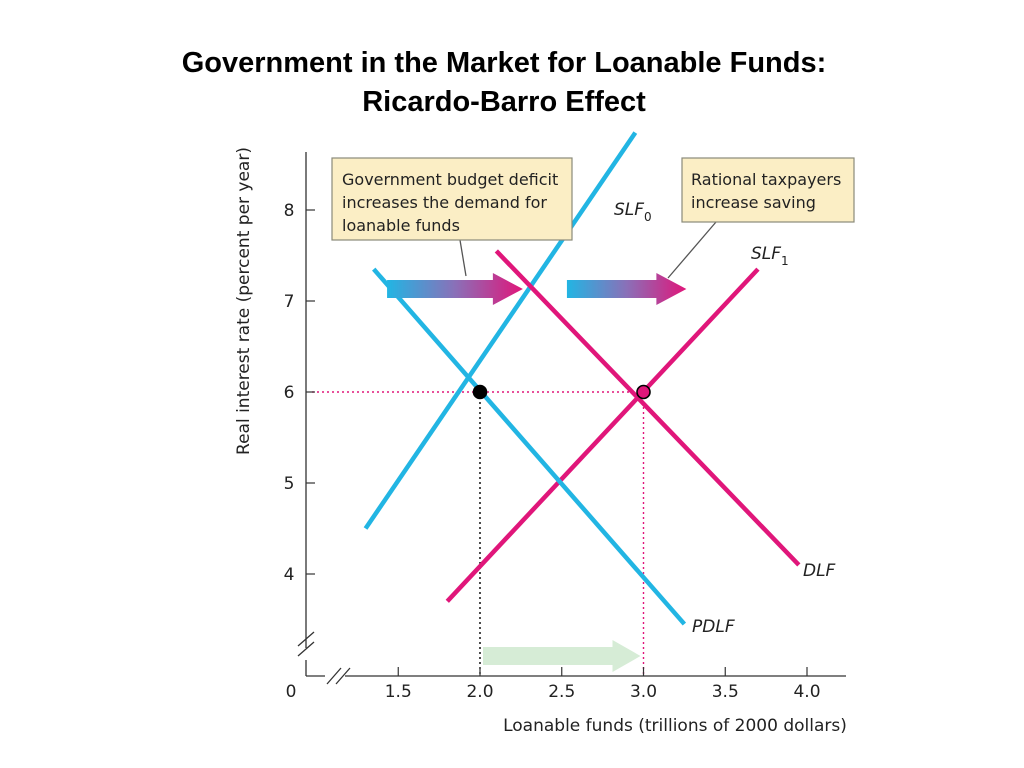 This screenshot has width=1024, height=768. I want to click on x-tick-label: 3.0, so click(643, 692).